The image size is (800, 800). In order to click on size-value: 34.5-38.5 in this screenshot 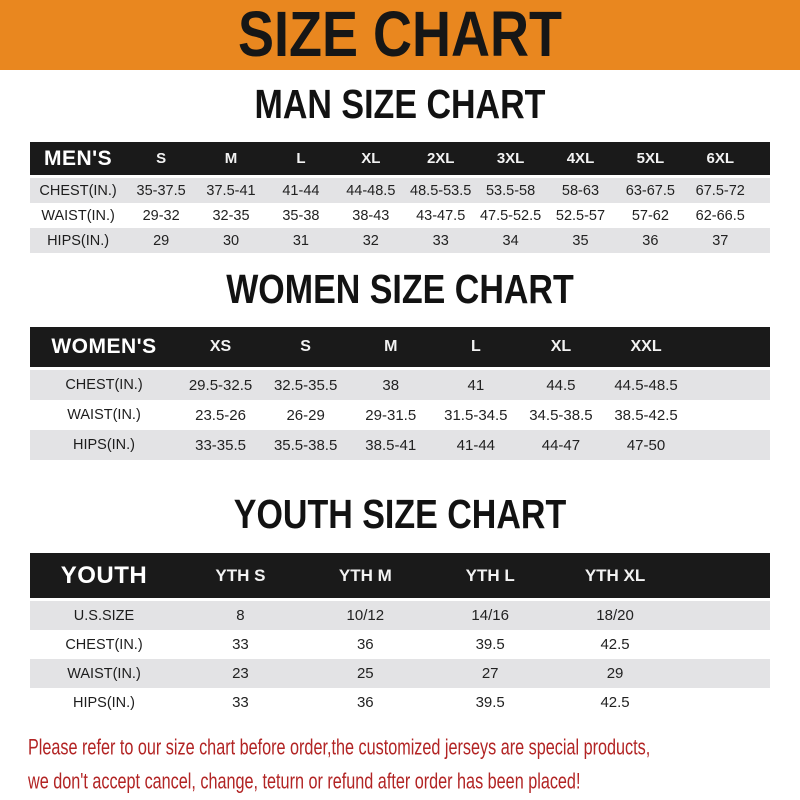, I will do `click(561, 415)`.